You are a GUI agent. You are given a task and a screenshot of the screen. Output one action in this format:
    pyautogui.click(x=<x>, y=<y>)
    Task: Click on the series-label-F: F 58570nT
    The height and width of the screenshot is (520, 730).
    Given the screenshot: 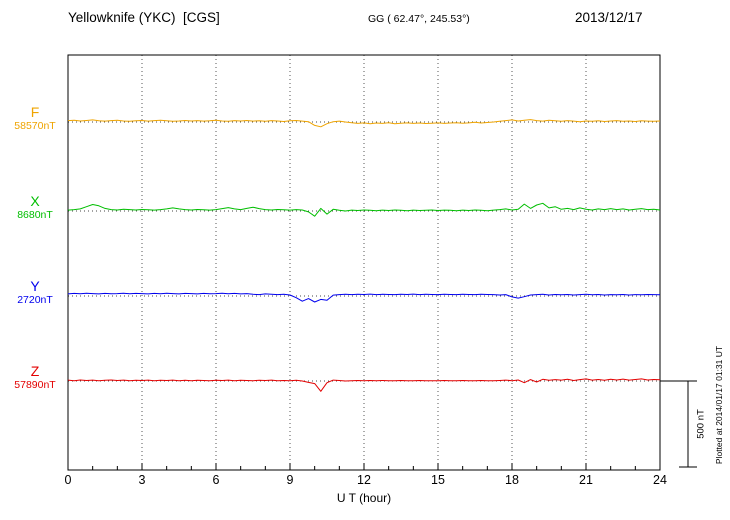 What is the action you would take?
    pyautogui.click(x=35, y=119)
    